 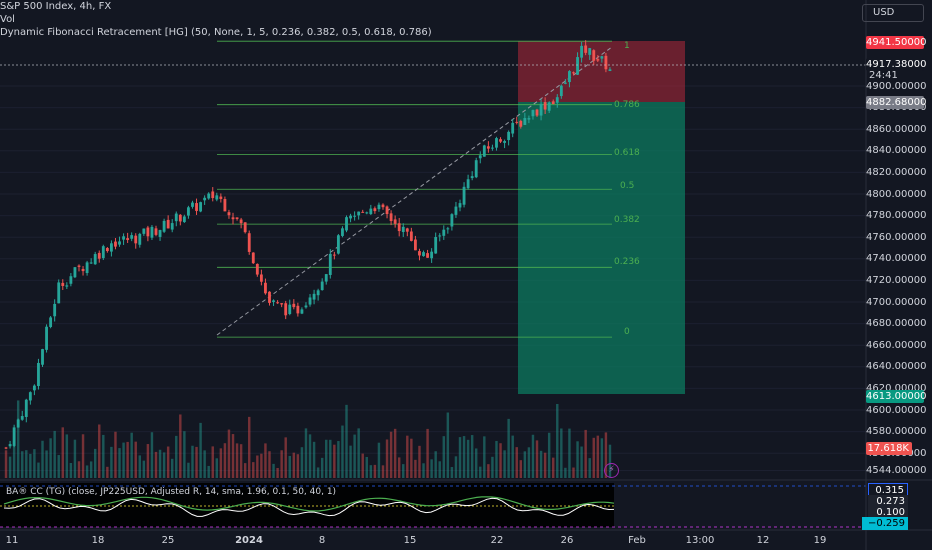 I want to click on osc-value-2: 0.273, so click(x=888, y=501).